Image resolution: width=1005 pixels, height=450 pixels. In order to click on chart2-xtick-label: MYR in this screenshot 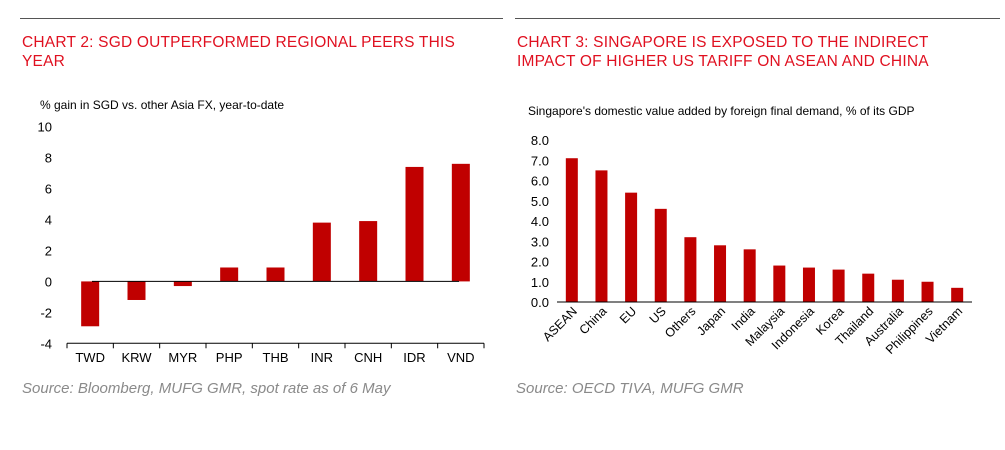, I will do `click(182, 357)`.